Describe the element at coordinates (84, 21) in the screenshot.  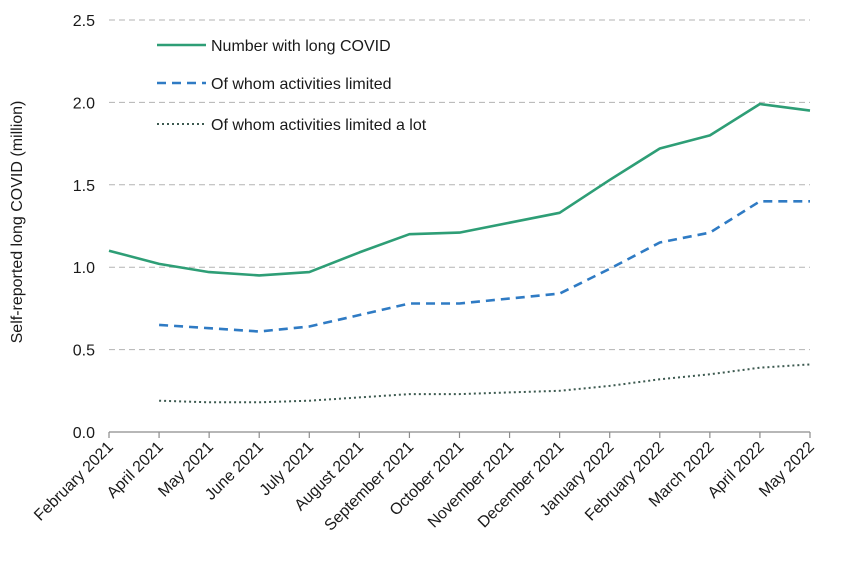
I see `y-tick-label: 2.5` at that location.